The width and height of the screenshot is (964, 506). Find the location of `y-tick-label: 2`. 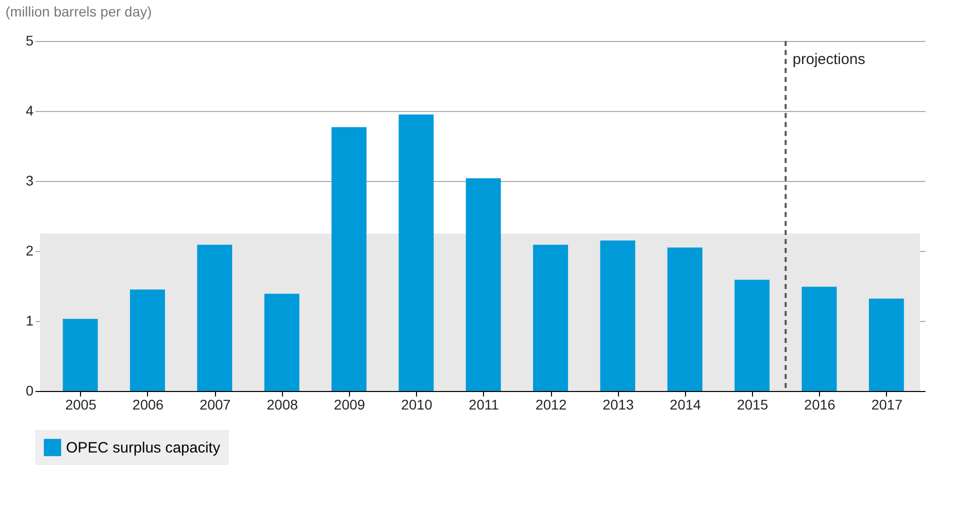

y-tick-label: 2 is located at coordinates (30, 250).